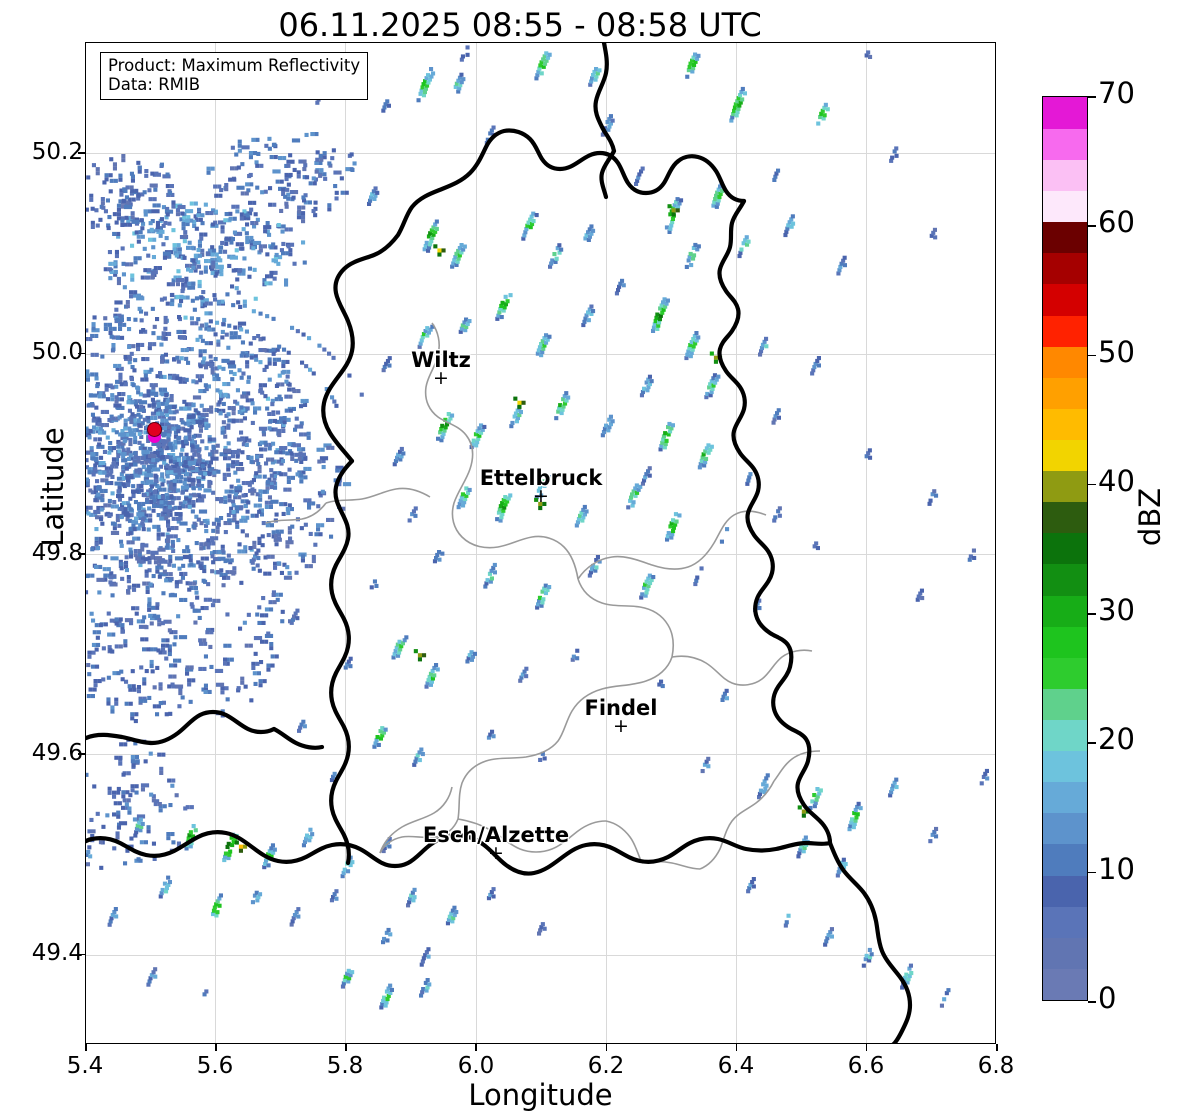 The height and width of the screenshot is (1117, 1179). Describe the element at coordinates (234, 76) in the screenshot. I see `product-info-box: Product: Maximum Reflectivity Data: RMIB` at that location.